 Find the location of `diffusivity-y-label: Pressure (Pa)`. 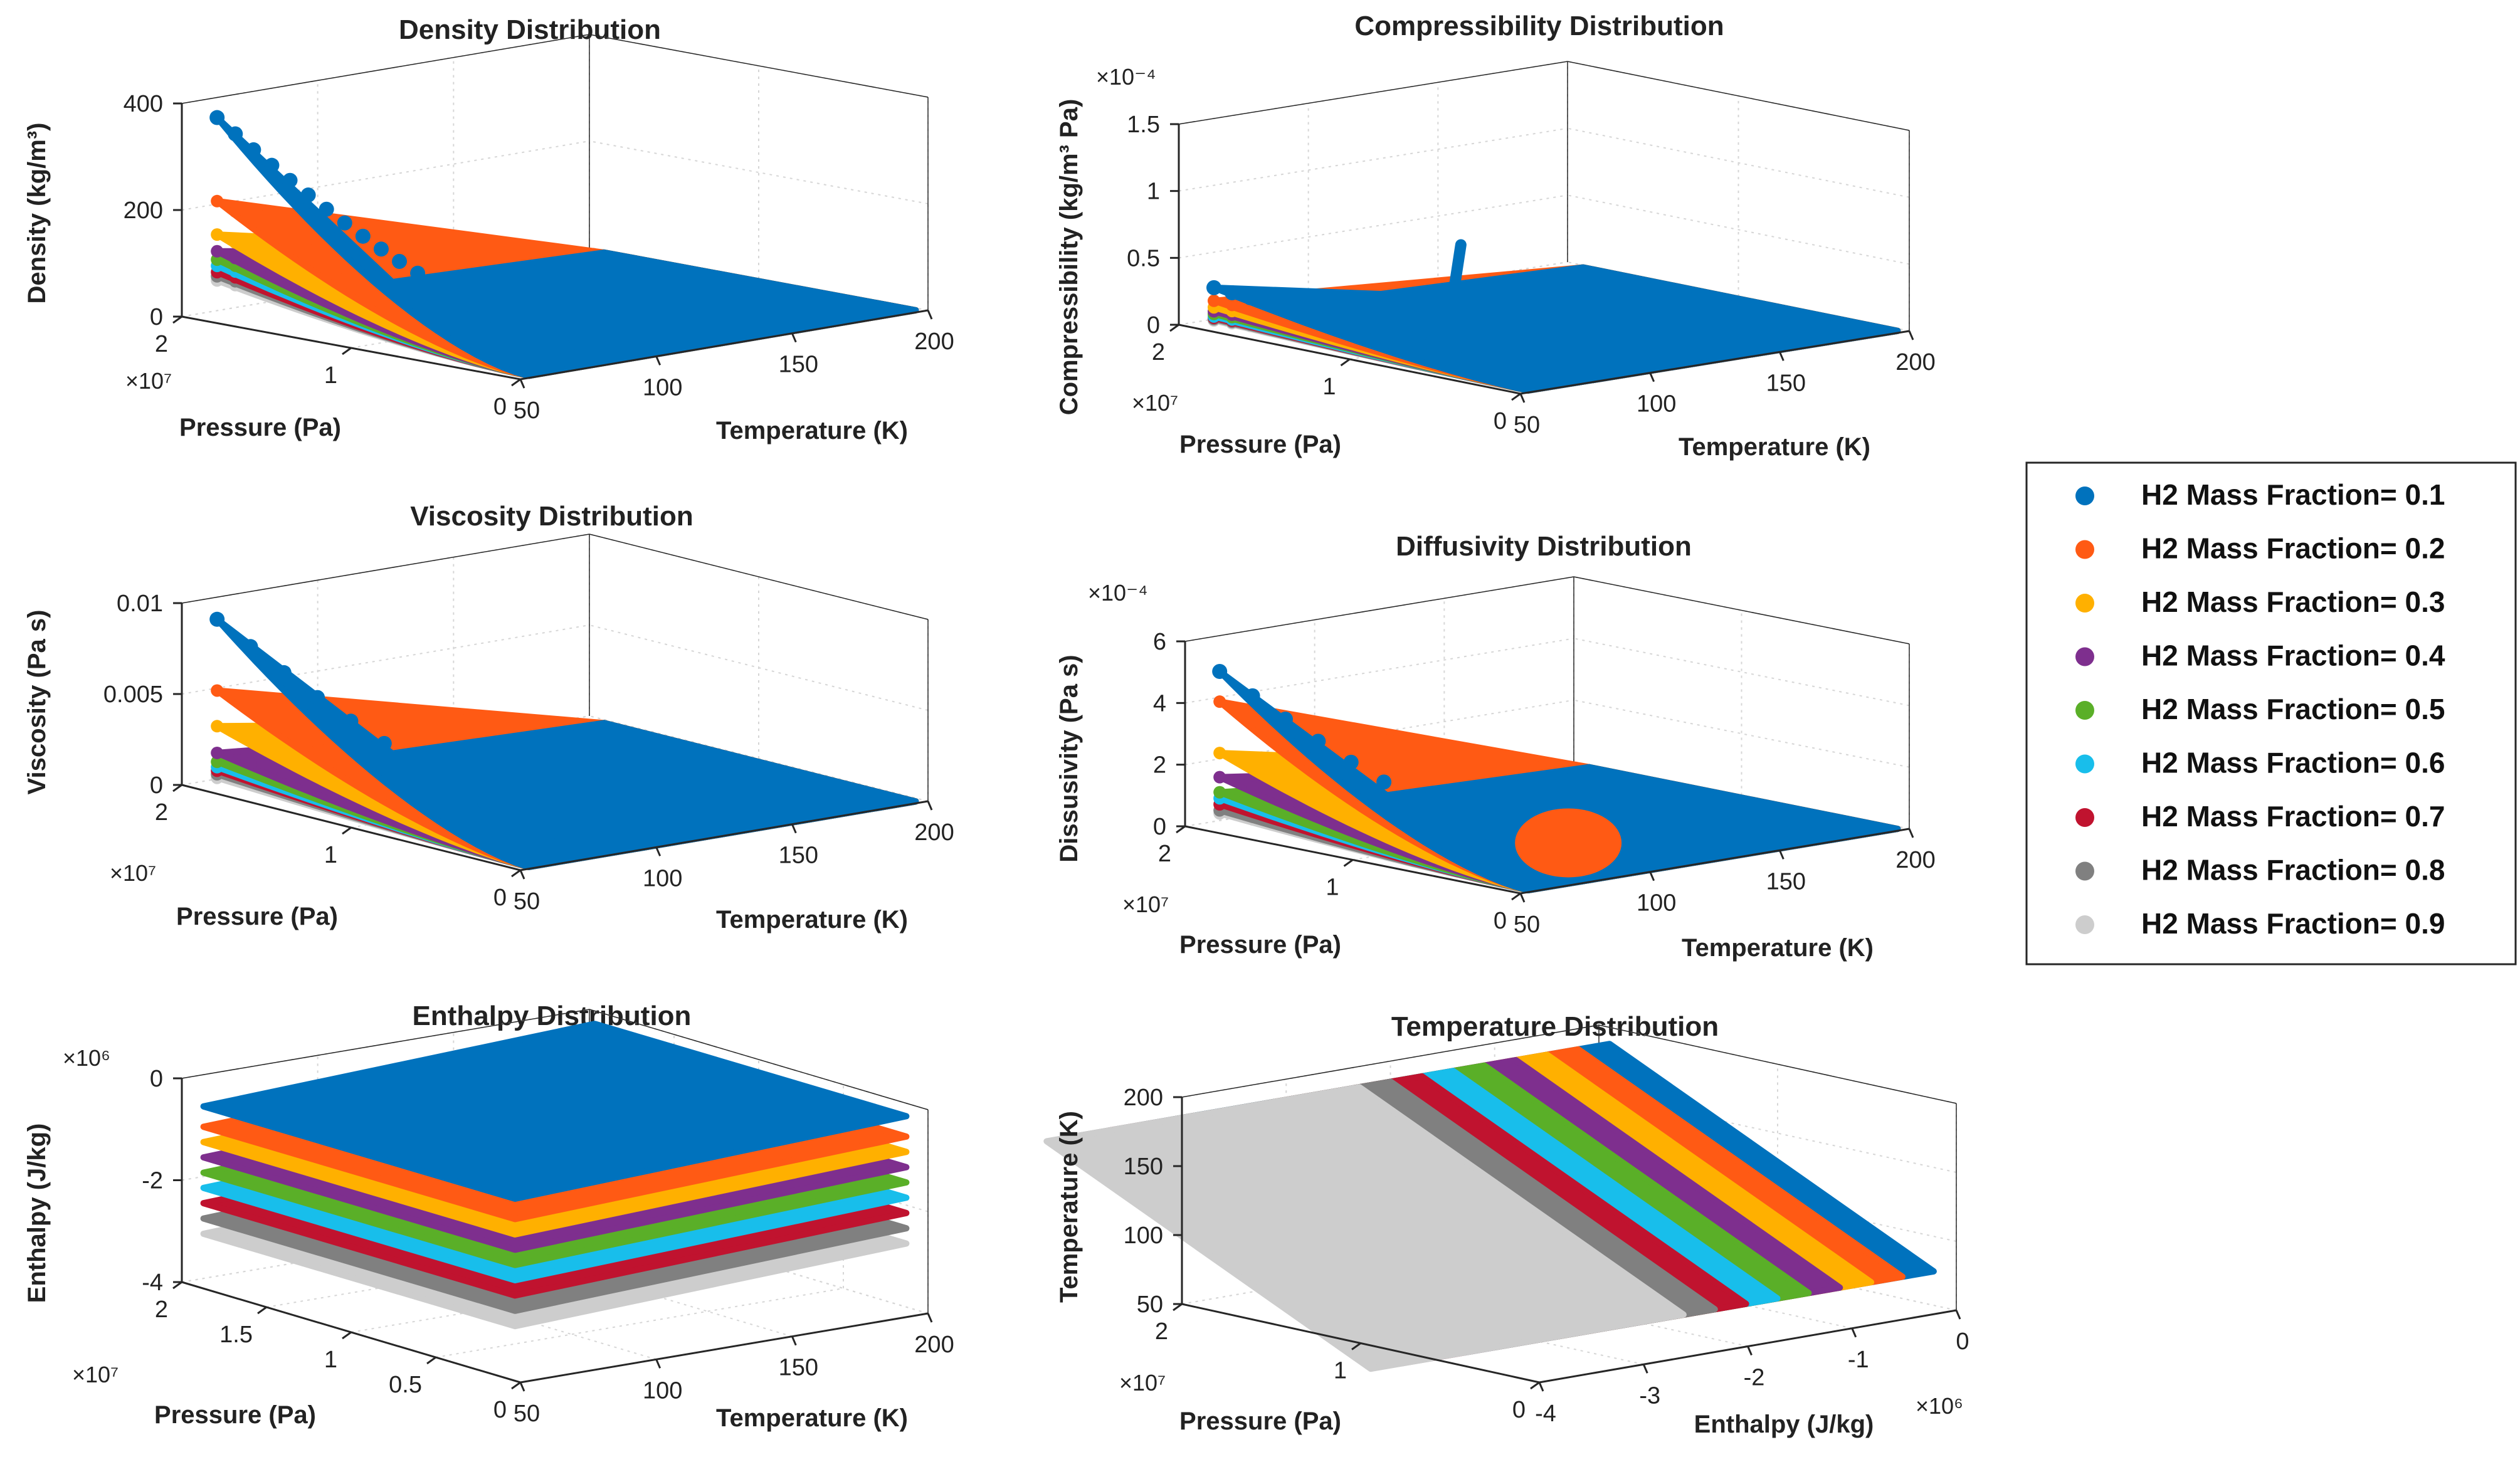

diffusivity-y-label: Pressure (Pa) is located at coordinates (1260, 945).